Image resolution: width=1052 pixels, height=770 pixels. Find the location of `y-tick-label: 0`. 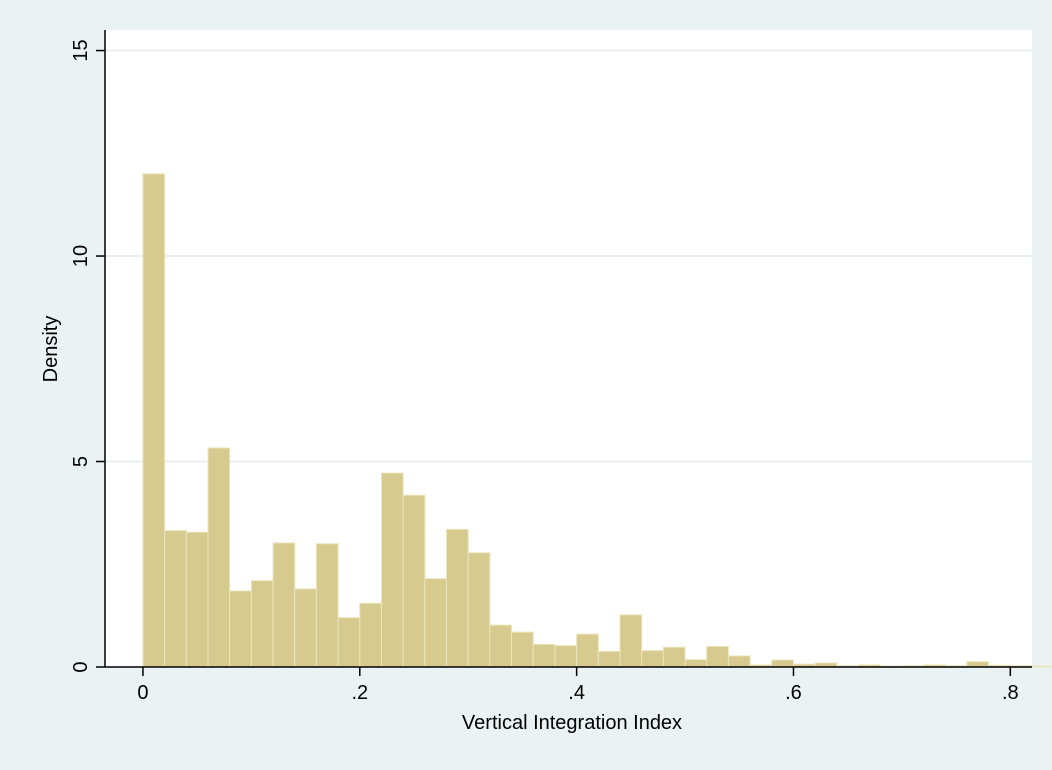

y-tick-label: 0 is located at coordinates (81, 666).